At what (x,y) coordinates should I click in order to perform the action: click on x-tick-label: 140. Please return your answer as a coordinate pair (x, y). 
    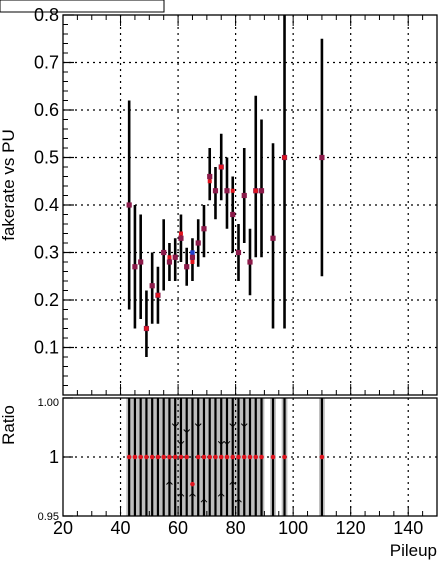
    Looking at the image, I should click on (408, 528).